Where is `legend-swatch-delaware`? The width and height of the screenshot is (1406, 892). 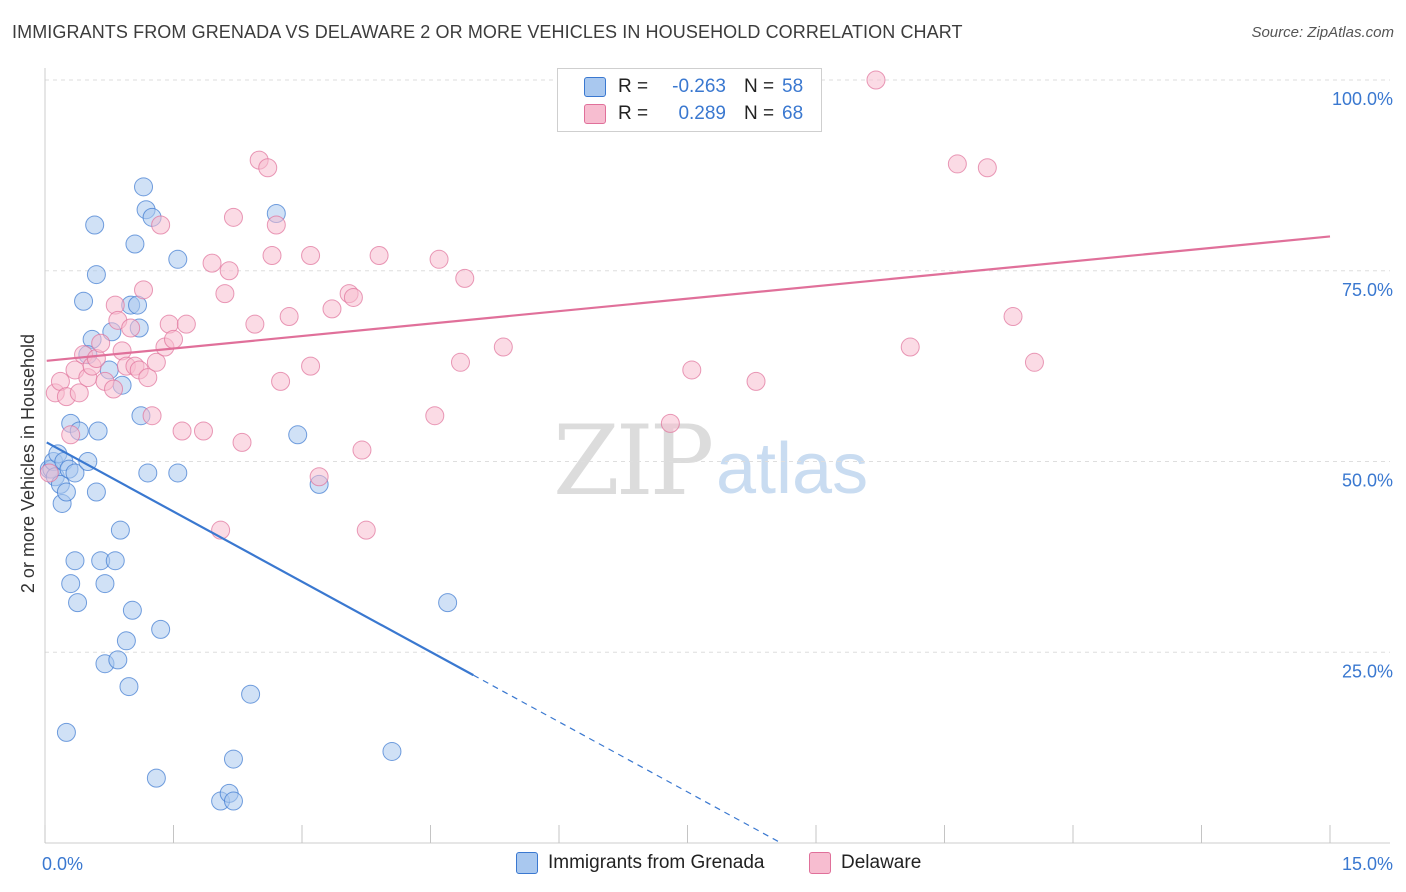 legend-swatch-delaware is located at coordinates (595, 114).